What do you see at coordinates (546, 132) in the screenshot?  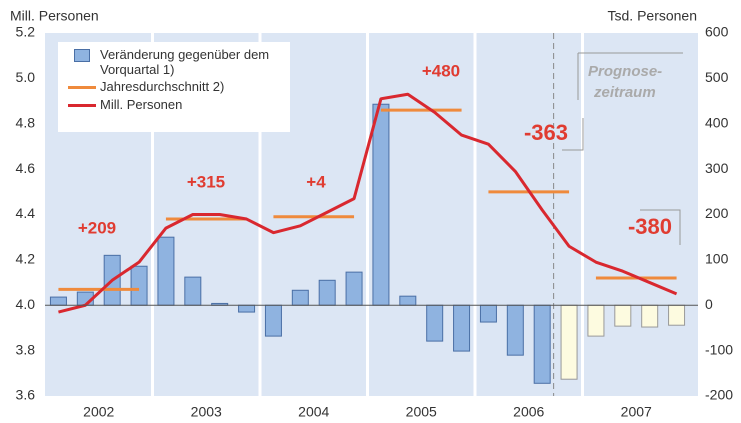 I see `annotation: -363` at bounding box center [546, 132].